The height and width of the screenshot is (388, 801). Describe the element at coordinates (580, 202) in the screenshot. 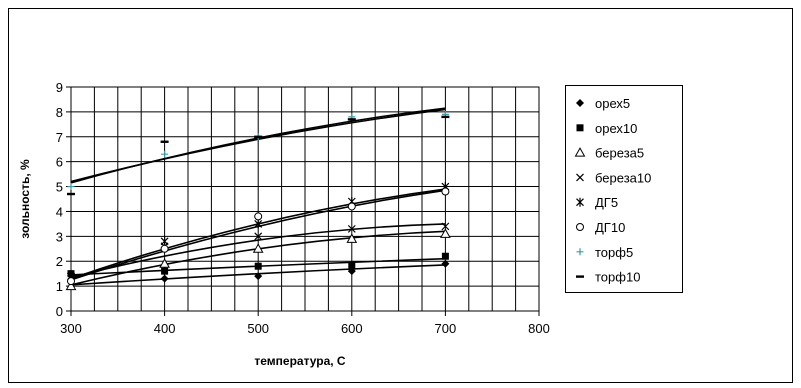

I see `legend-marker-ДГ5` at that location.